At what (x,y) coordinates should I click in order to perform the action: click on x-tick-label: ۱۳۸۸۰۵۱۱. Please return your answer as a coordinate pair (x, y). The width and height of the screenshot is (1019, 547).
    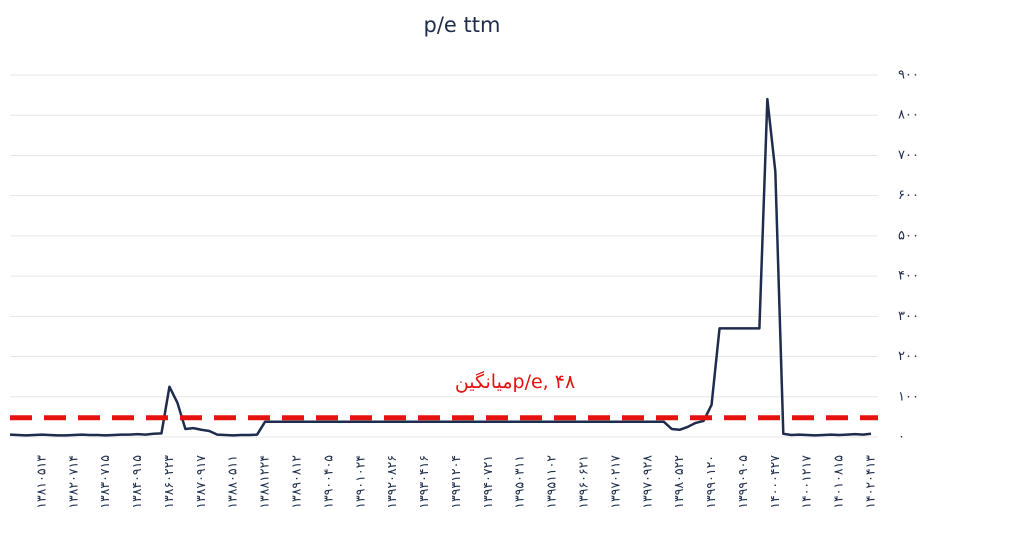
    Looking at the image, I should click on (232, 482).